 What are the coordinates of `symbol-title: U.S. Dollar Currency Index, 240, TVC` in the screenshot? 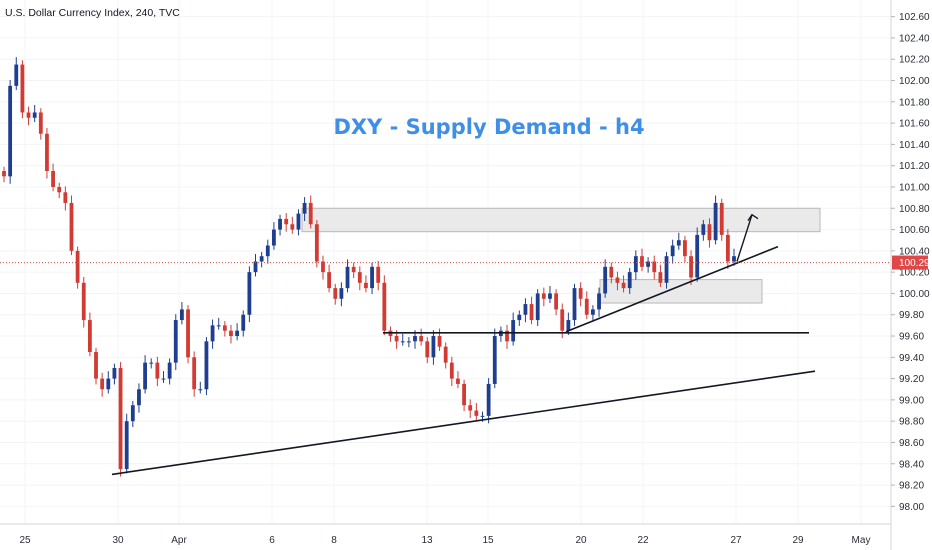 It's located at (92, 13).